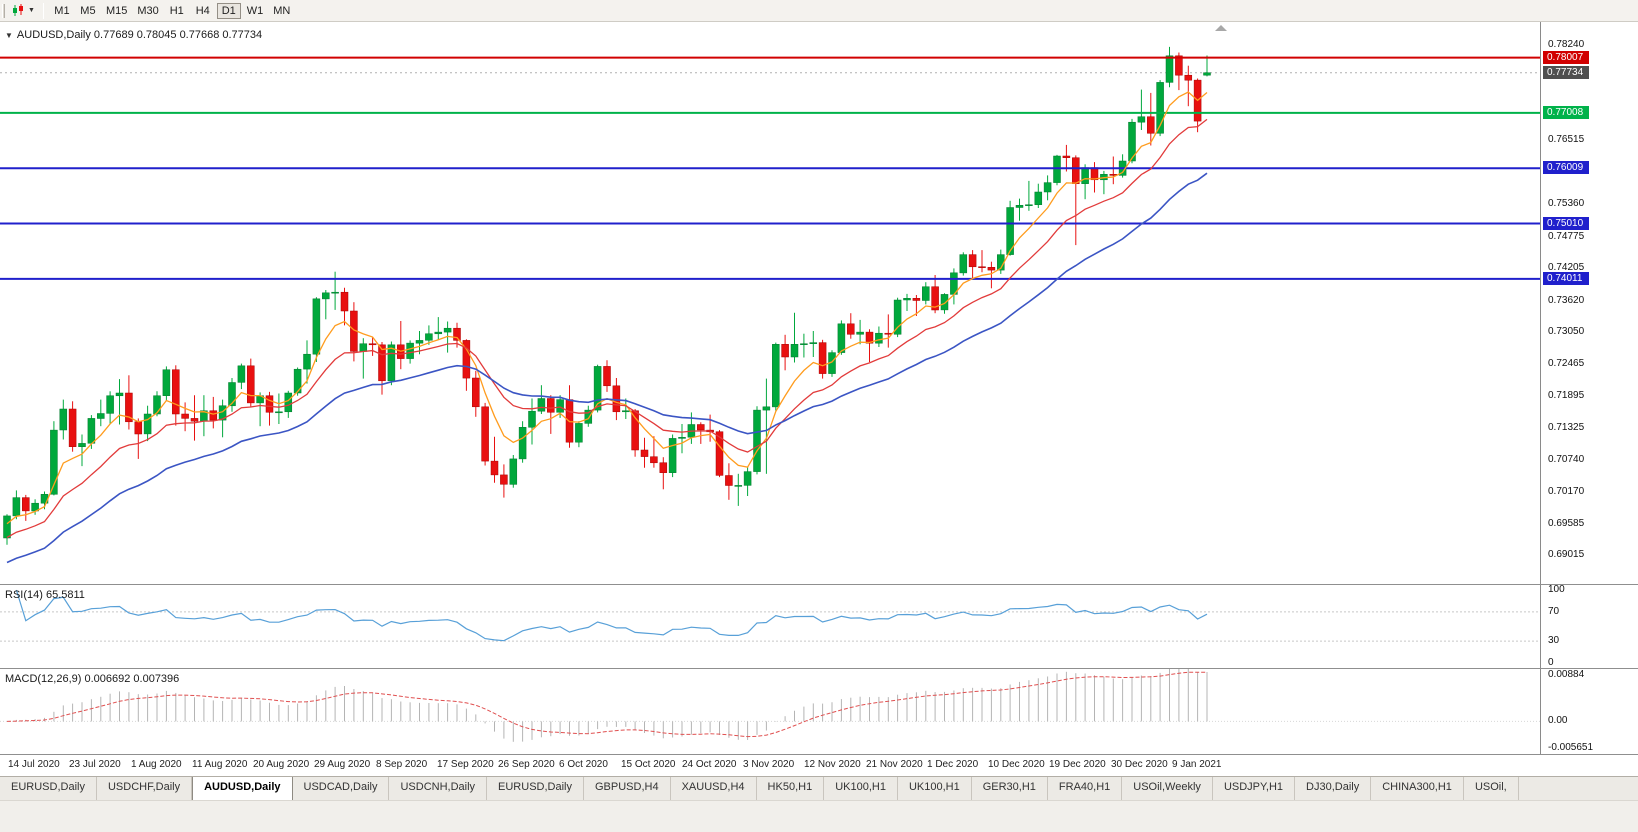 This screenshot has width=1638, height=832. What do you see at coordinates (1167, 788) in the screenshot?
I see `chart-tab-usoil-weekly: USOil,Weekly` at bounding box center [1167, 788].